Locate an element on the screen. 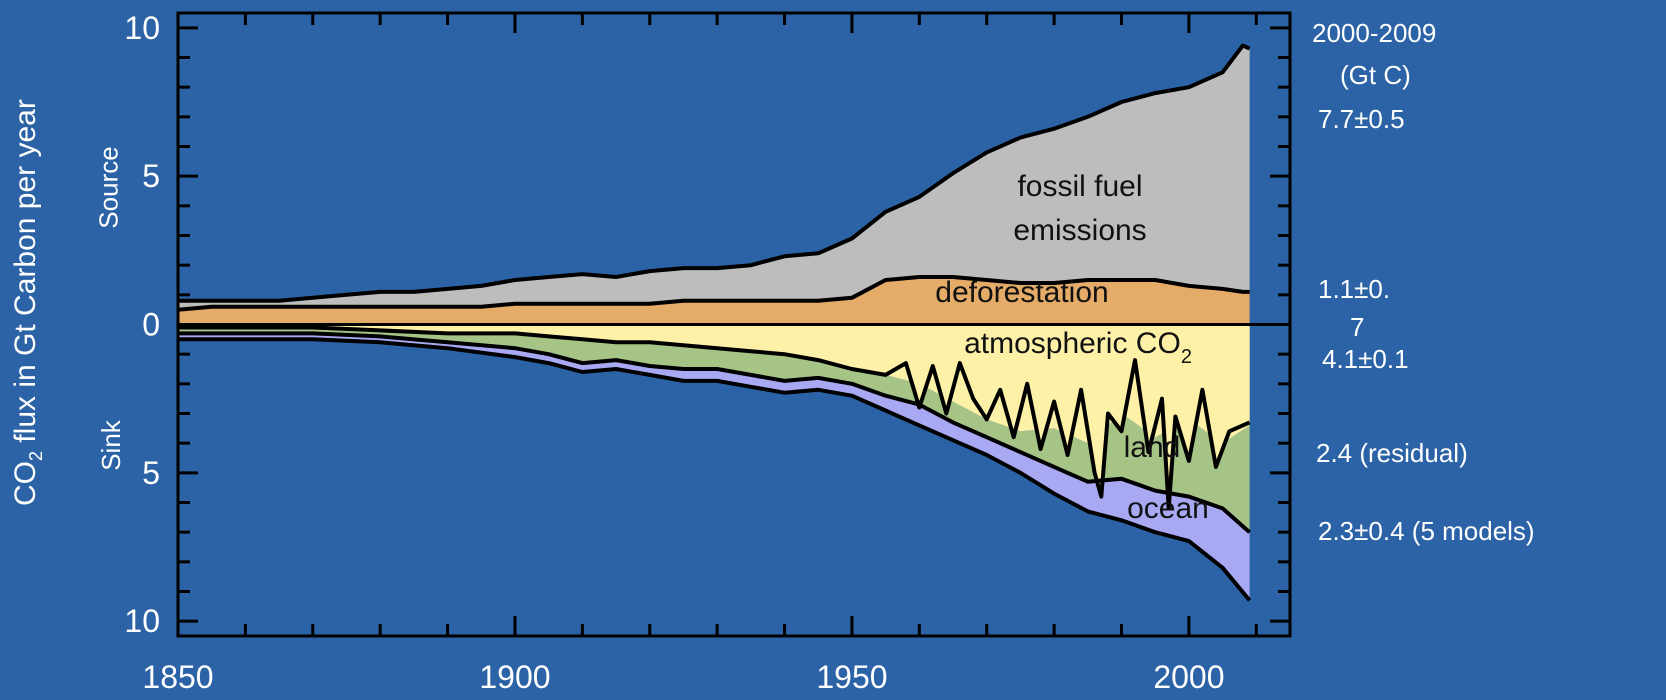 This screenshot has height=700, width=1666. y-tick-label: 0 is located at coordinates (151, 325).